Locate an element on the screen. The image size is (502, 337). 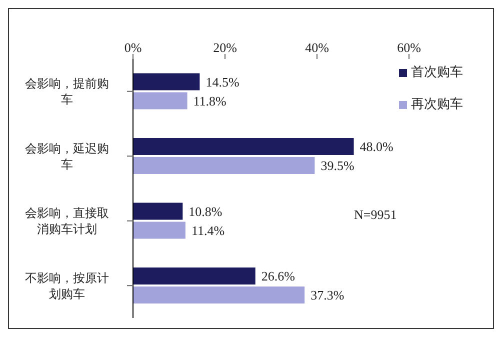
x-tick-label: 40% is located at coordinates (317, 47).